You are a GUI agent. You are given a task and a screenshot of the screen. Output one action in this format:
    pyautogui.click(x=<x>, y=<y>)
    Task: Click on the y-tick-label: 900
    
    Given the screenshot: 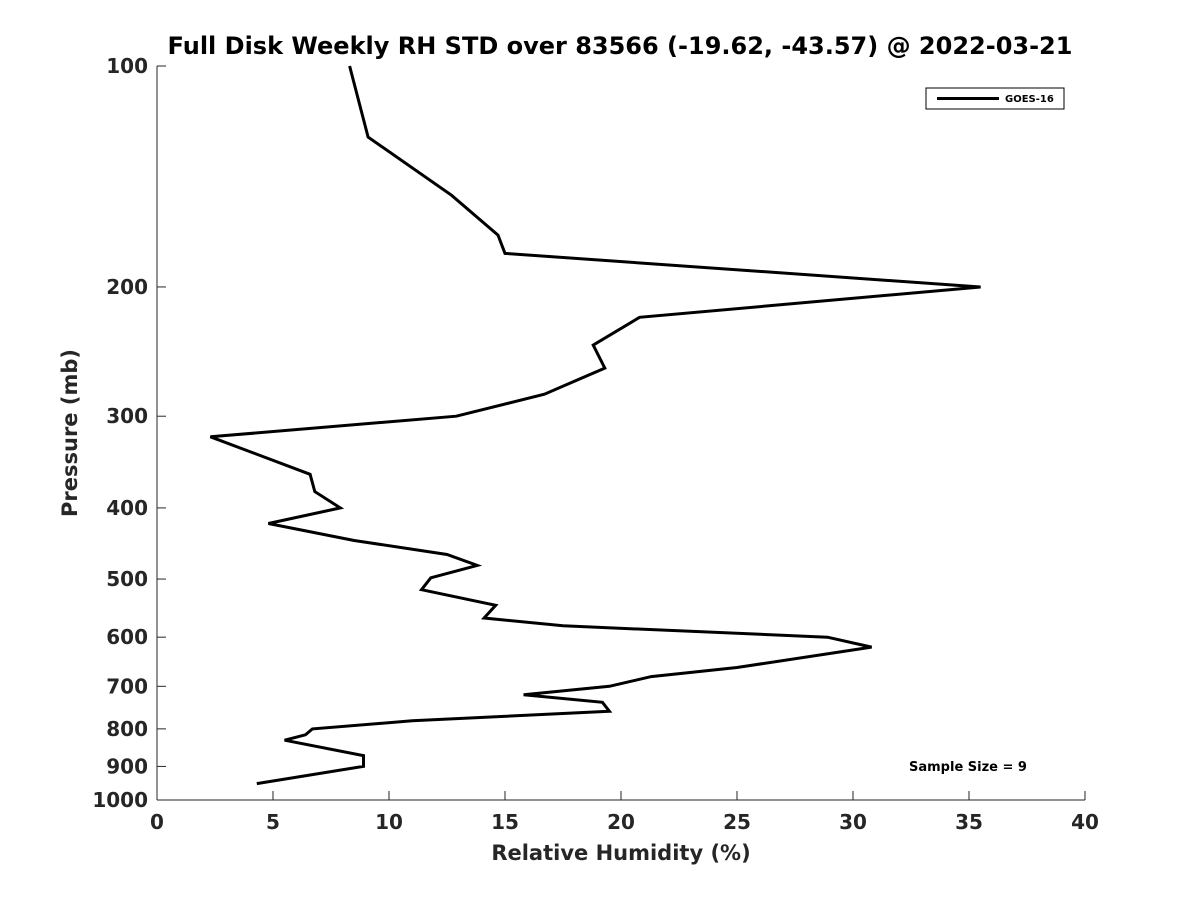 What is the action you would take?
    pyautogui.click(x=127, y=766)
    